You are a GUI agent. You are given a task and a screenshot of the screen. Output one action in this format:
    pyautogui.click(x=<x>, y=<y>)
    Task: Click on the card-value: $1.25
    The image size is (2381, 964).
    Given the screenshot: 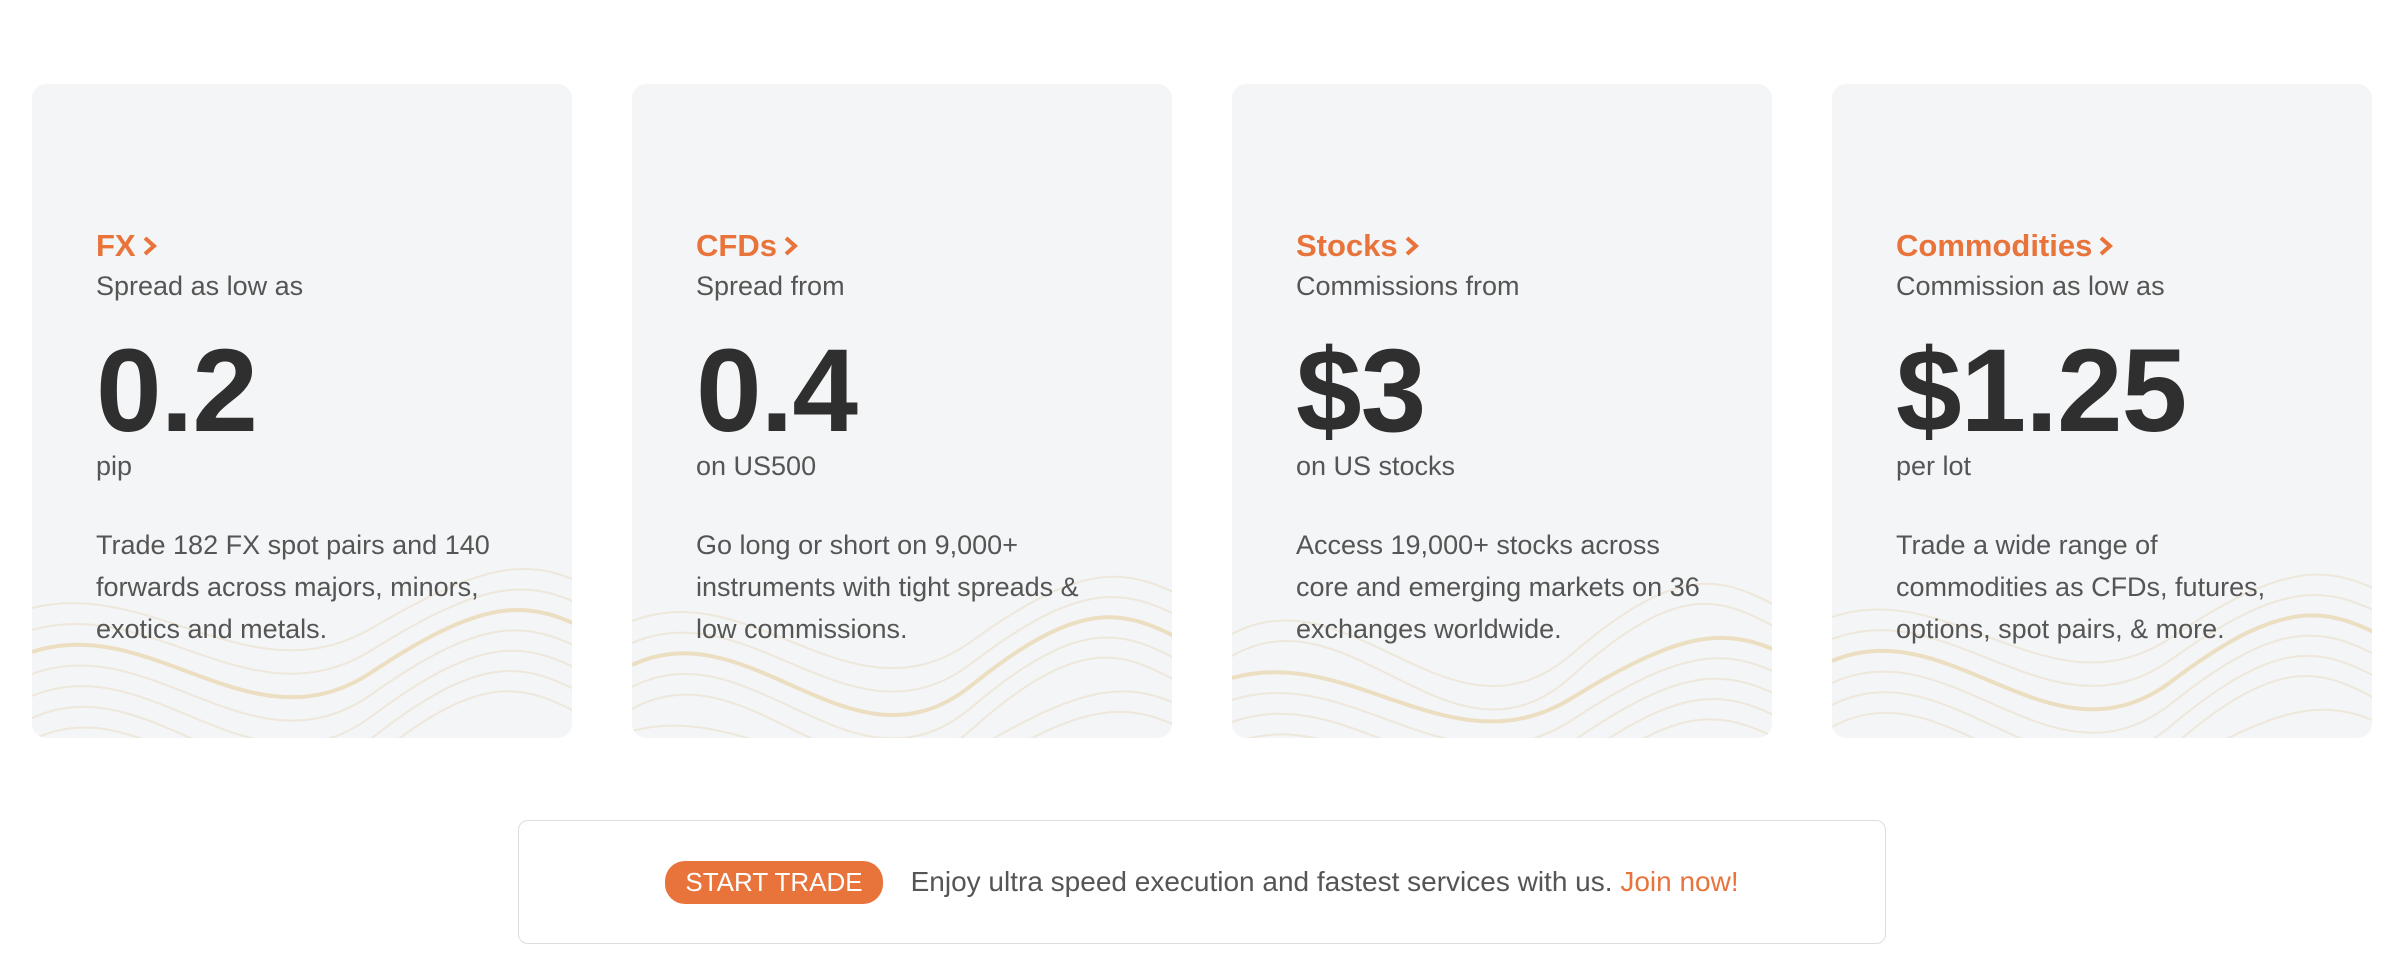 What is the action you would take?
    pyautogui.click(x=2041, y=391)
    